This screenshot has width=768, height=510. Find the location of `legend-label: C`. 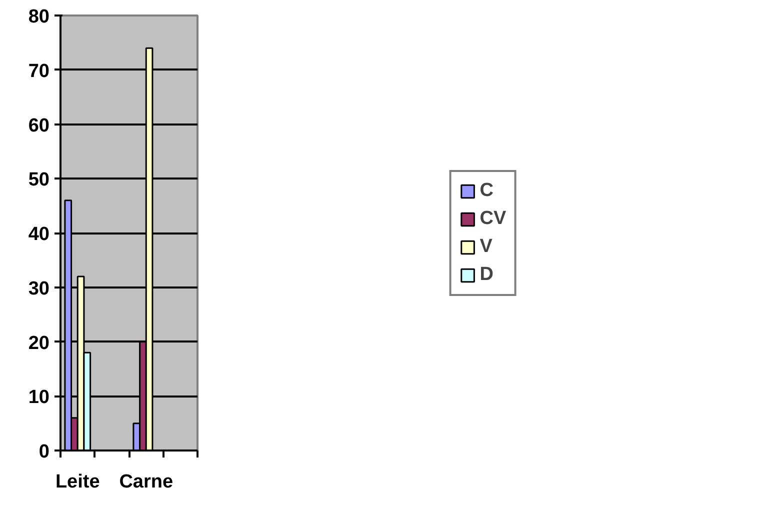

legend-label: C is located at coordinates (487, 191).